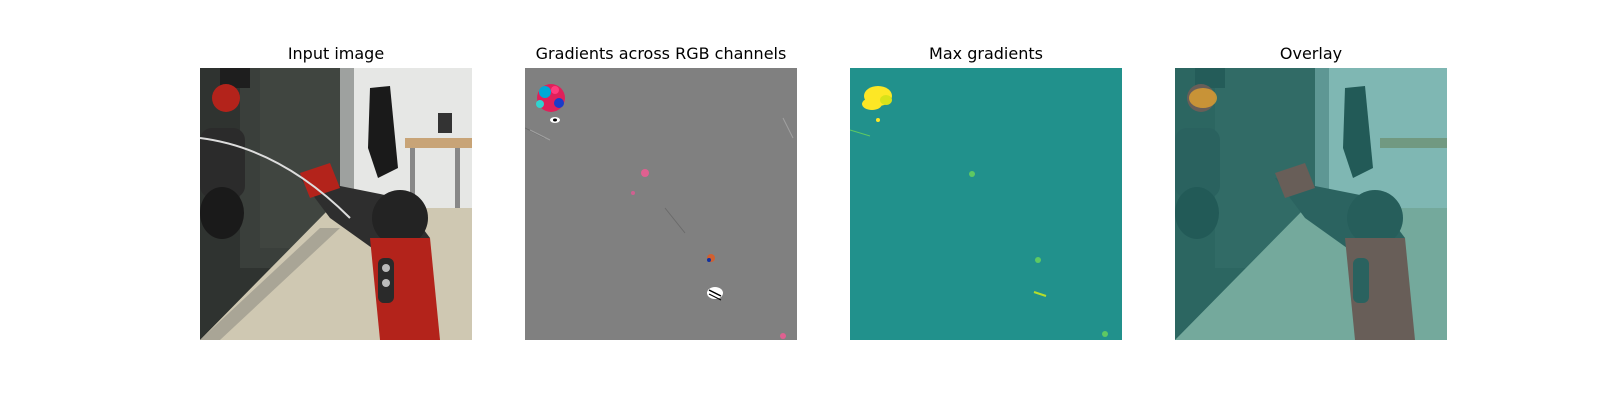 The width and height of the screenshot is (1600, 400). I want to click on panel-overlay: Overlay, so click(1311, 190).